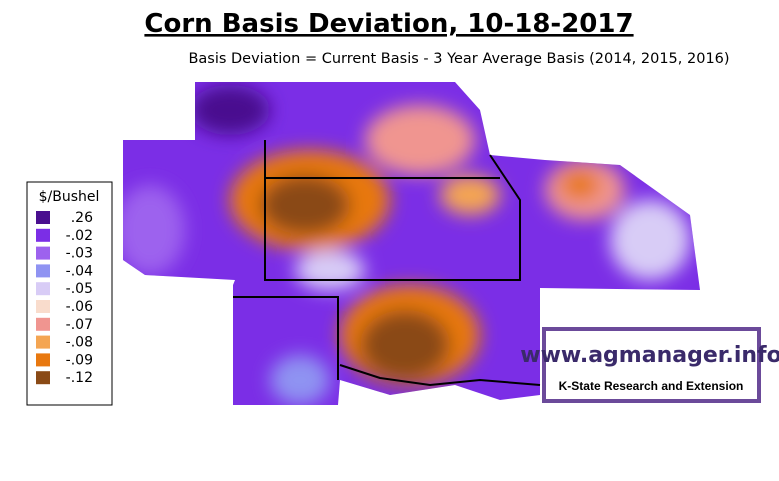 This screenshot has width=779, height=481. Describe the element at coordinates (79, 289) in the screenshot. I see `legend-label: -.05` at that location.